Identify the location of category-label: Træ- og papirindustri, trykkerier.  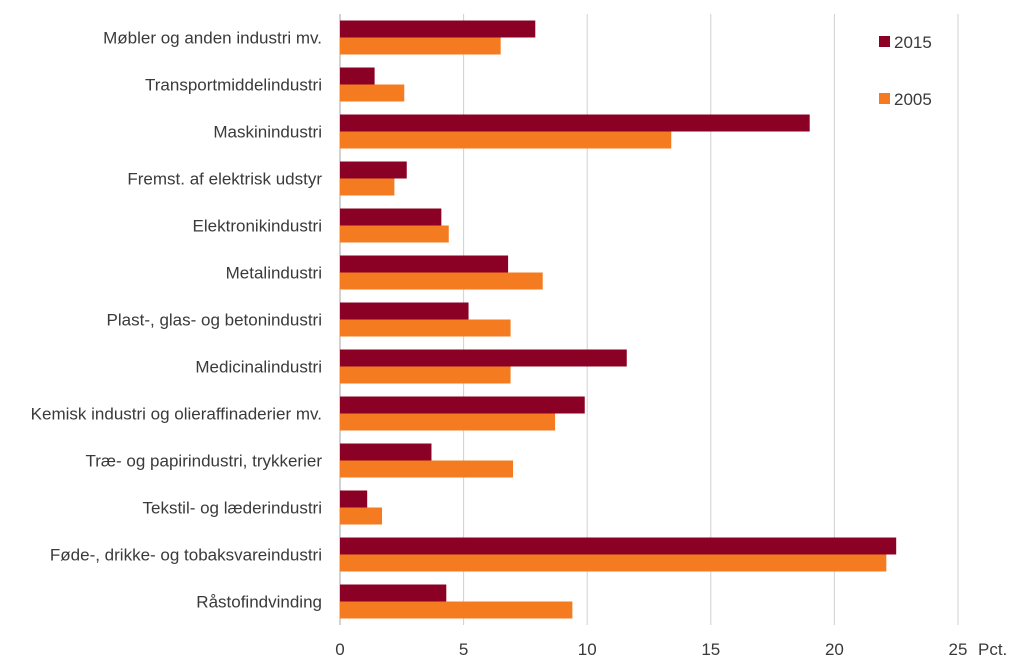
(204, 461).